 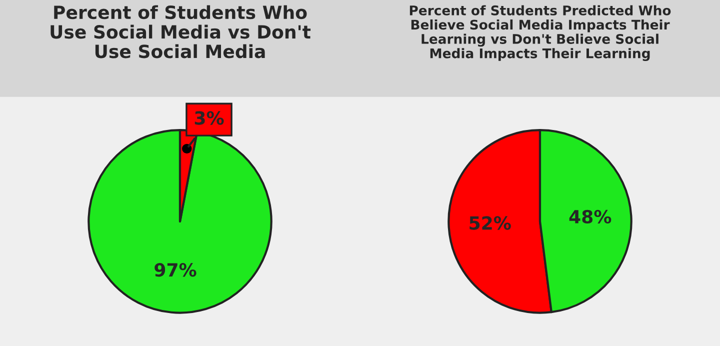 I want to click on data-label: 52%, so click(x=490, y=223).